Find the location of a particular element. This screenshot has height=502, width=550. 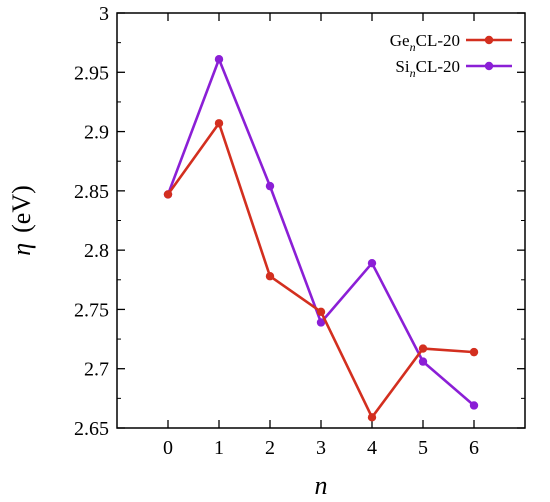

y-tick-label: 2.65 is located at coordinates (91, 429).